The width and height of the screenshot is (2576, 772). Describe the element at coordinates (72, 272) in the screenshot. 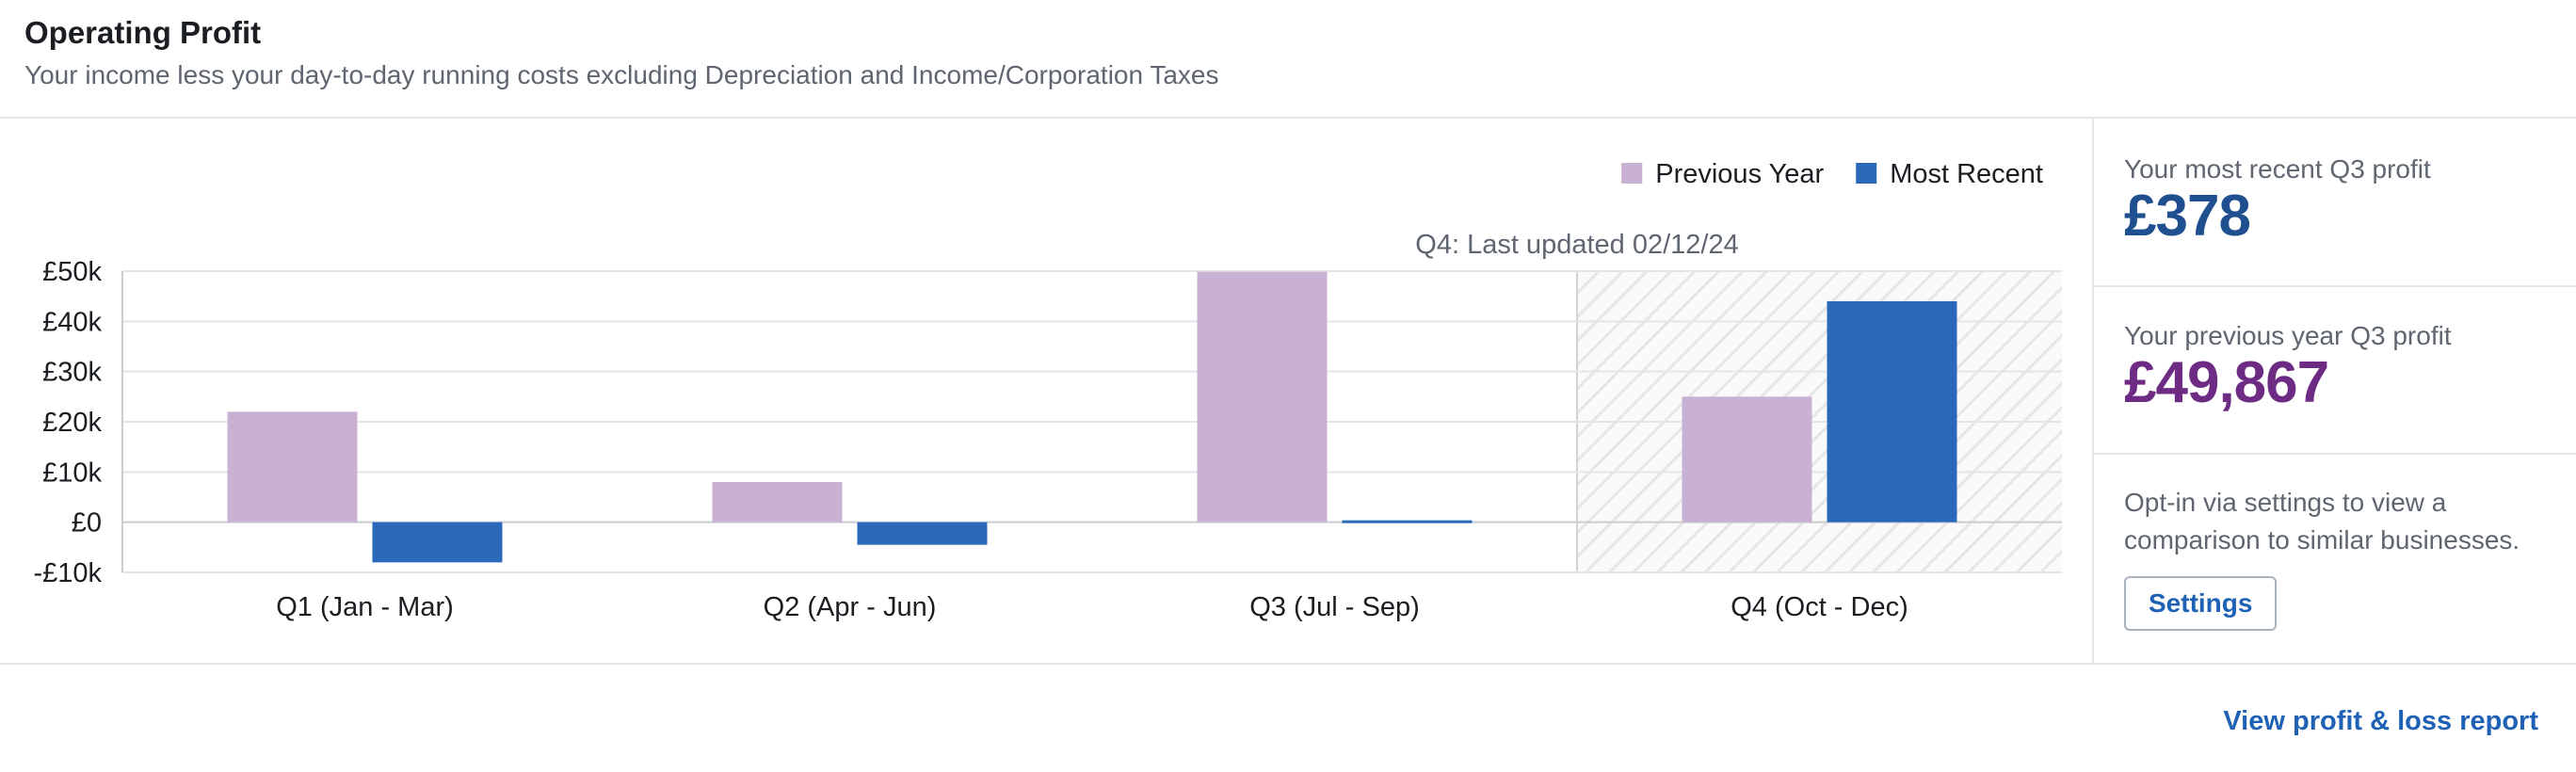

I see `y-tick-label: £50k` at that location.